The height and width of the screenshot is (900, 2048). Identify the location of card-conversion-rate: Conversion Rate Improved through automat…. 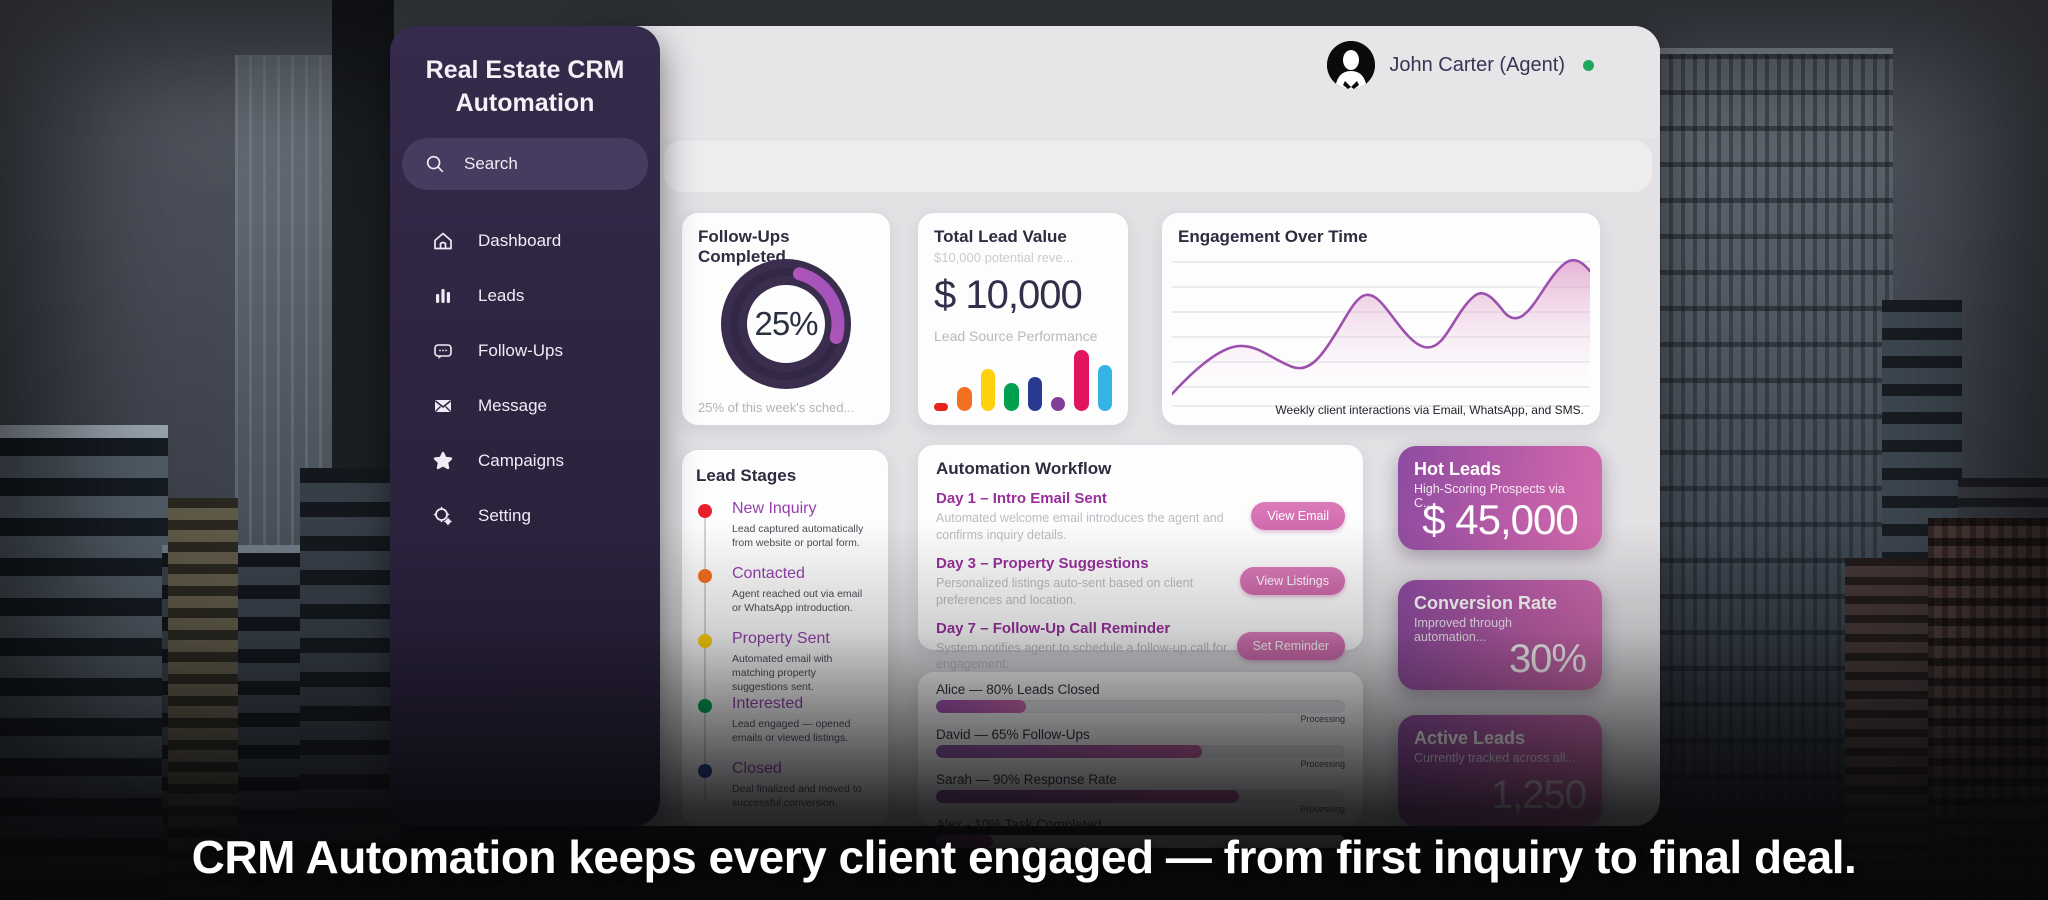
(1500, 635).